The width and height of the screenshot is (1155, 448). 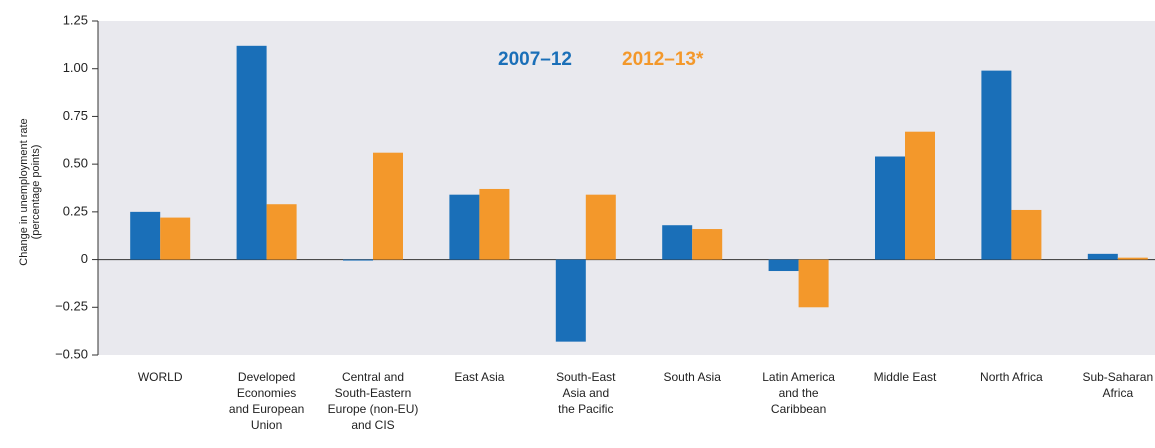 I want to click on x-tick-label: WORLD, so click(x=160, y=377).